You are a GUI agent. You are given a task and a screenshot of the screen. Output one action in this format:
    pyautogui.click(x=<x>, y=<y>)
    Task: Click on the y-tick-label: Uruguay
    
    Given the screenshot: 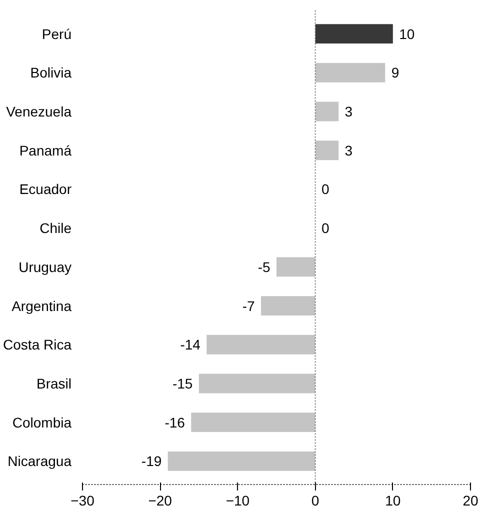 What is the action you would take?
    pyautogui.click(x=45, y=266)
    